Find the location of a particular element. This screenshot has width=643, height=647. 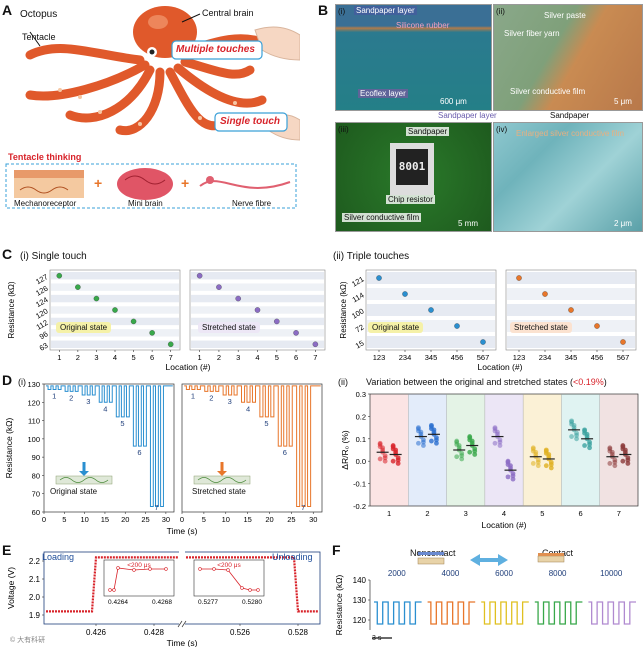

d-touch-label: 4 is located at coordinates (248, 408).